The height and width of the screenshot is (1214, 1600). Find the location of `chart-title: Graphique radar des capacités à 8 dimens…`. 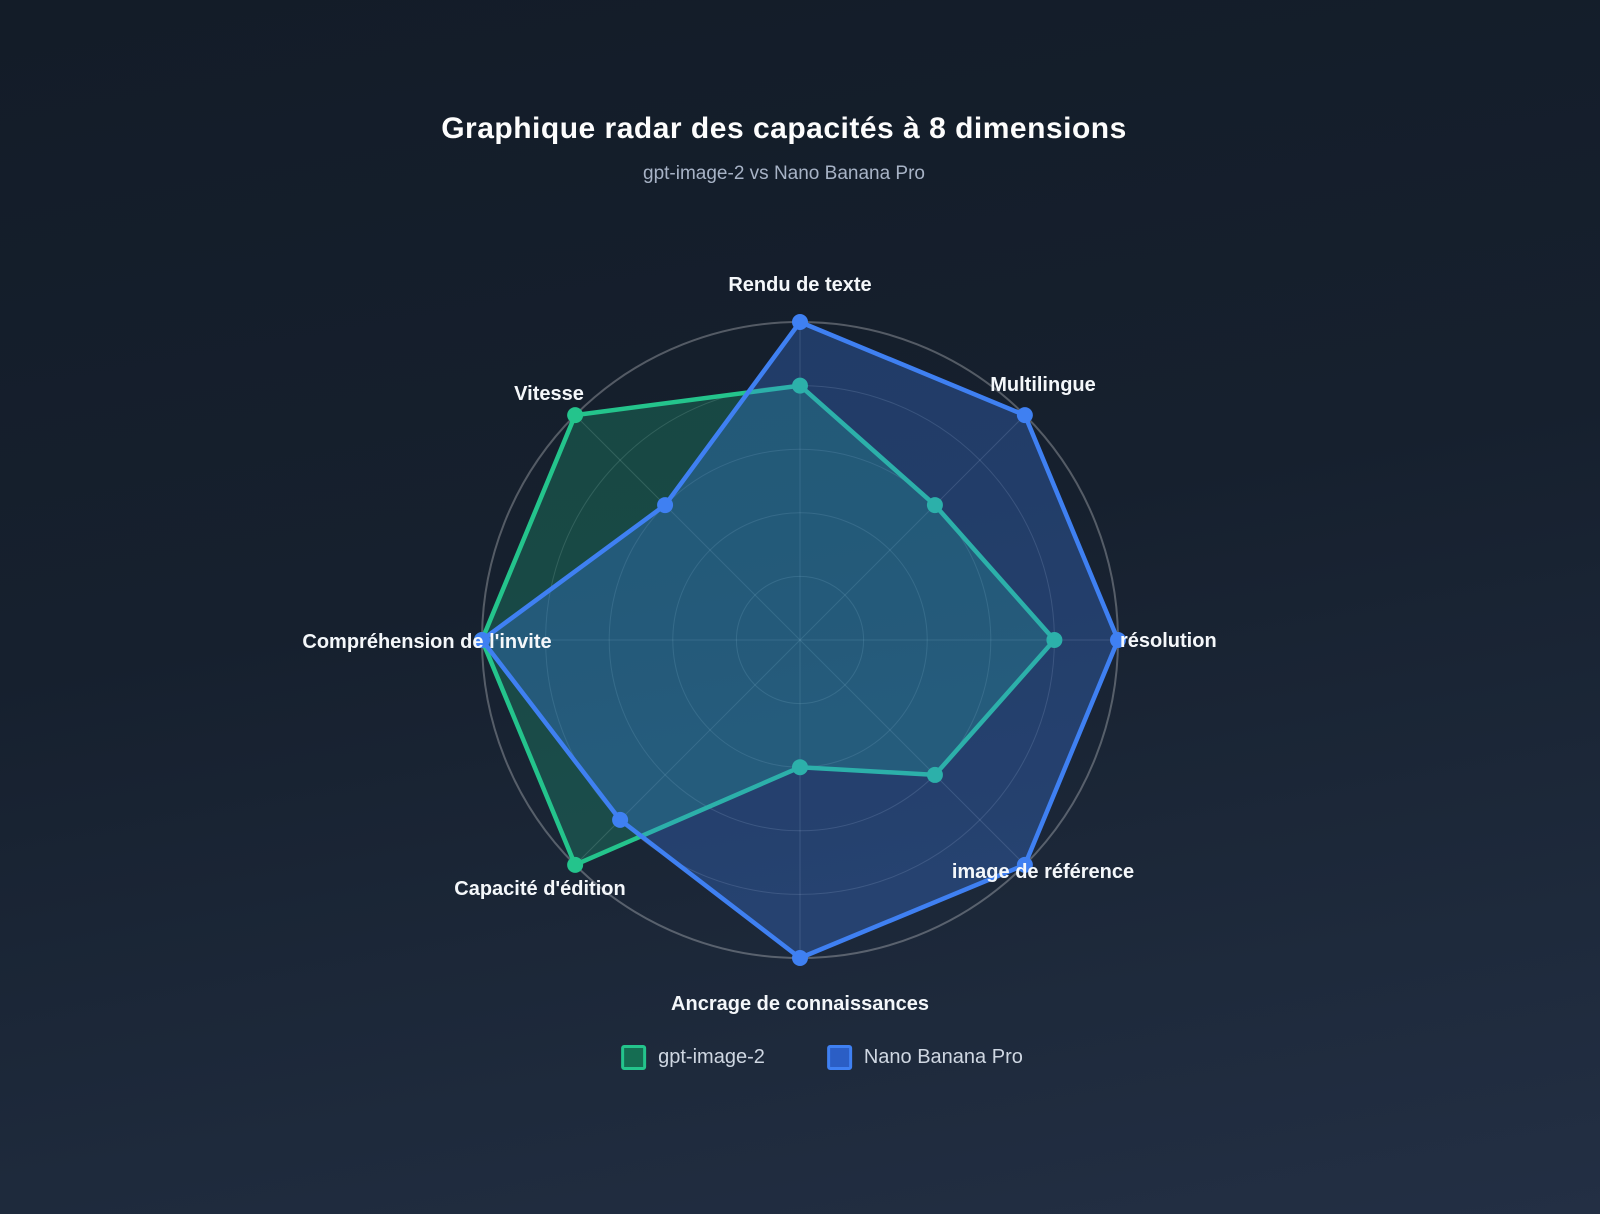

chart-title: Graphique radar des capacités à 8 dimens… is located at coordinates (784, 128).